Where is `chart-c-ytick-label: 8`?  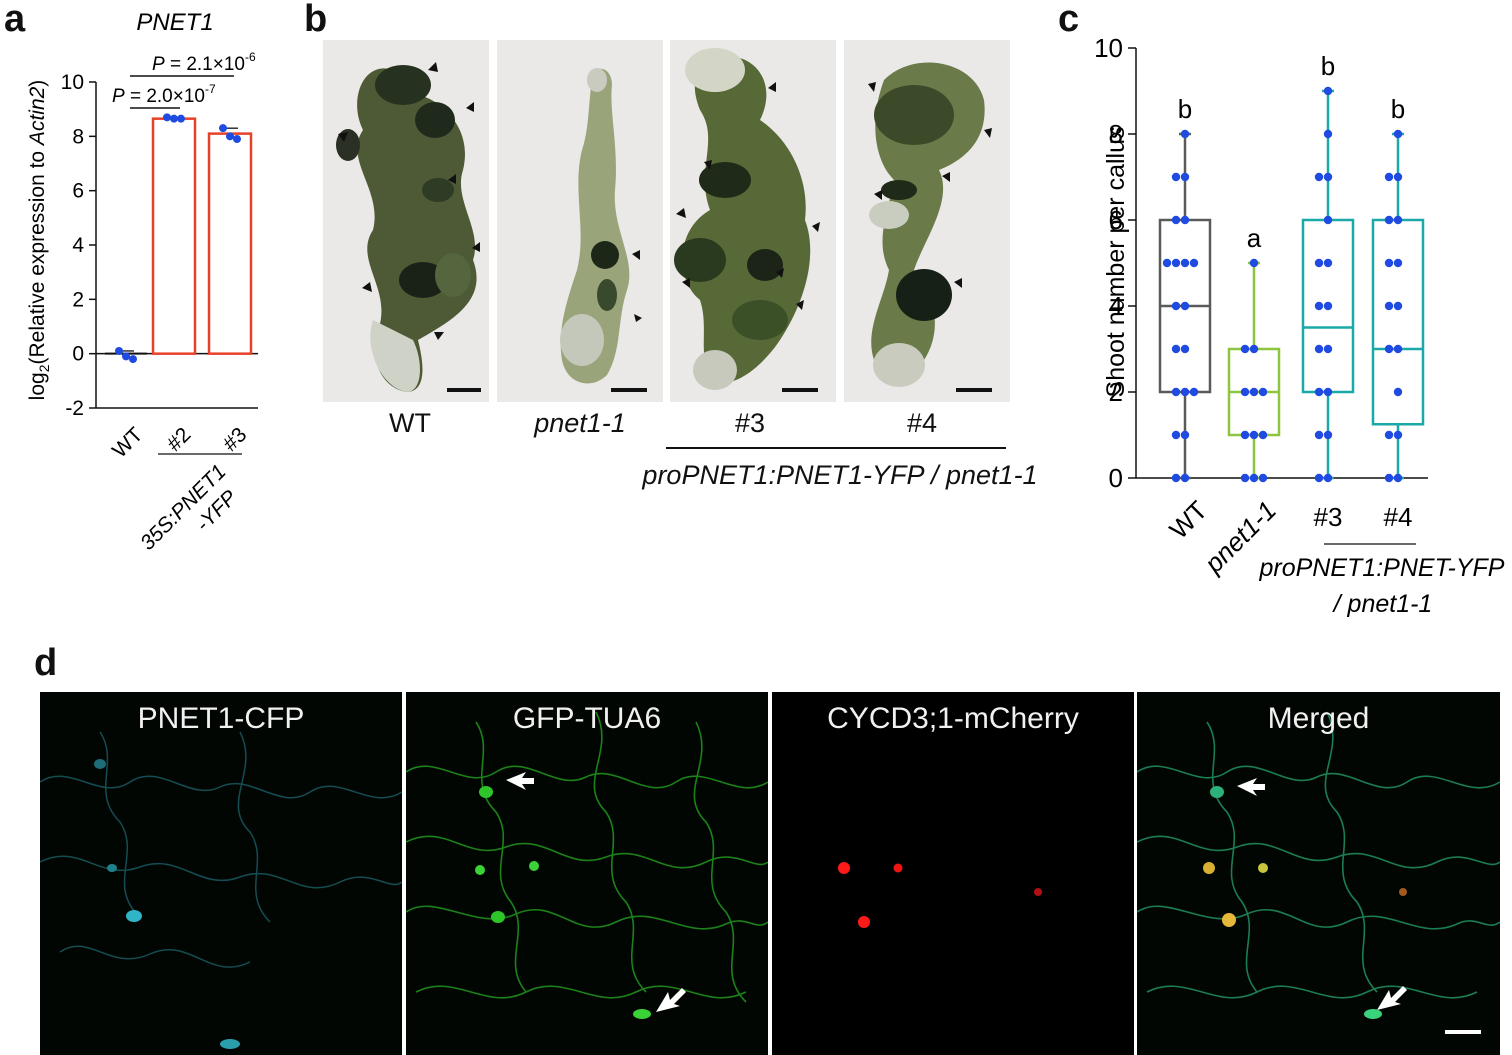 chart-c-ytick-label: 8 is located at coordinates (1116, 134).